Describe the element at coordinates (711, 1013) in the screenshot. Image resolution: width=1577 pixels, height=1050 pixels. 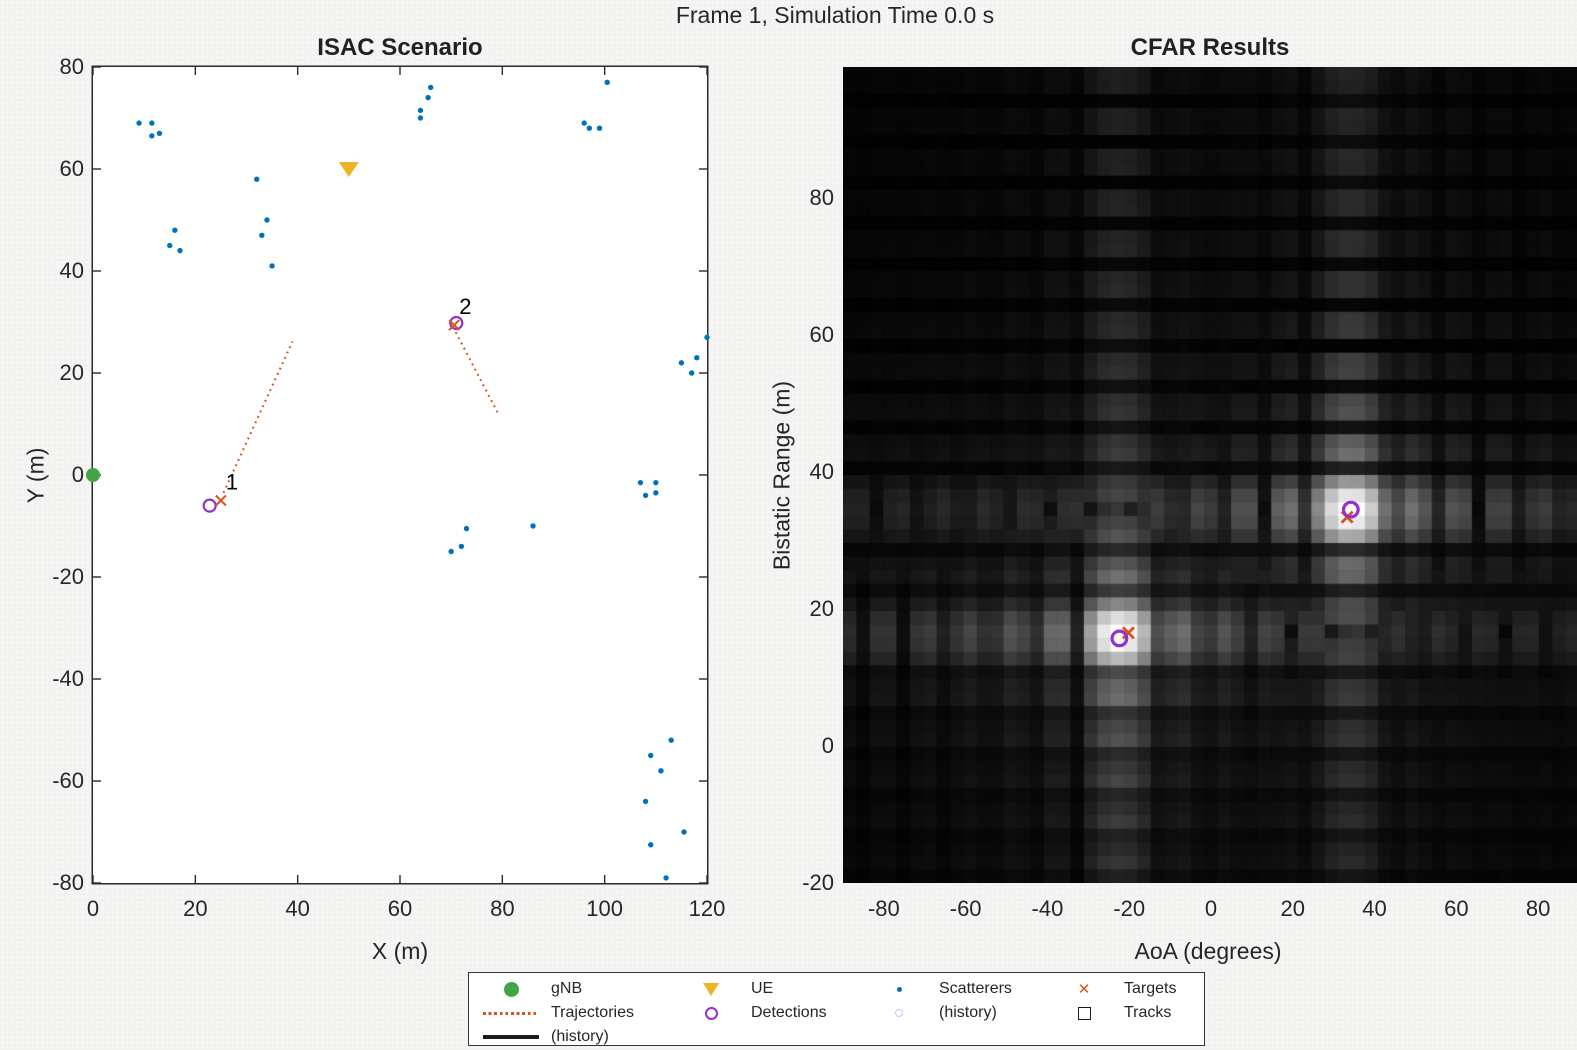
I see `detection-circle-icon` at that location.